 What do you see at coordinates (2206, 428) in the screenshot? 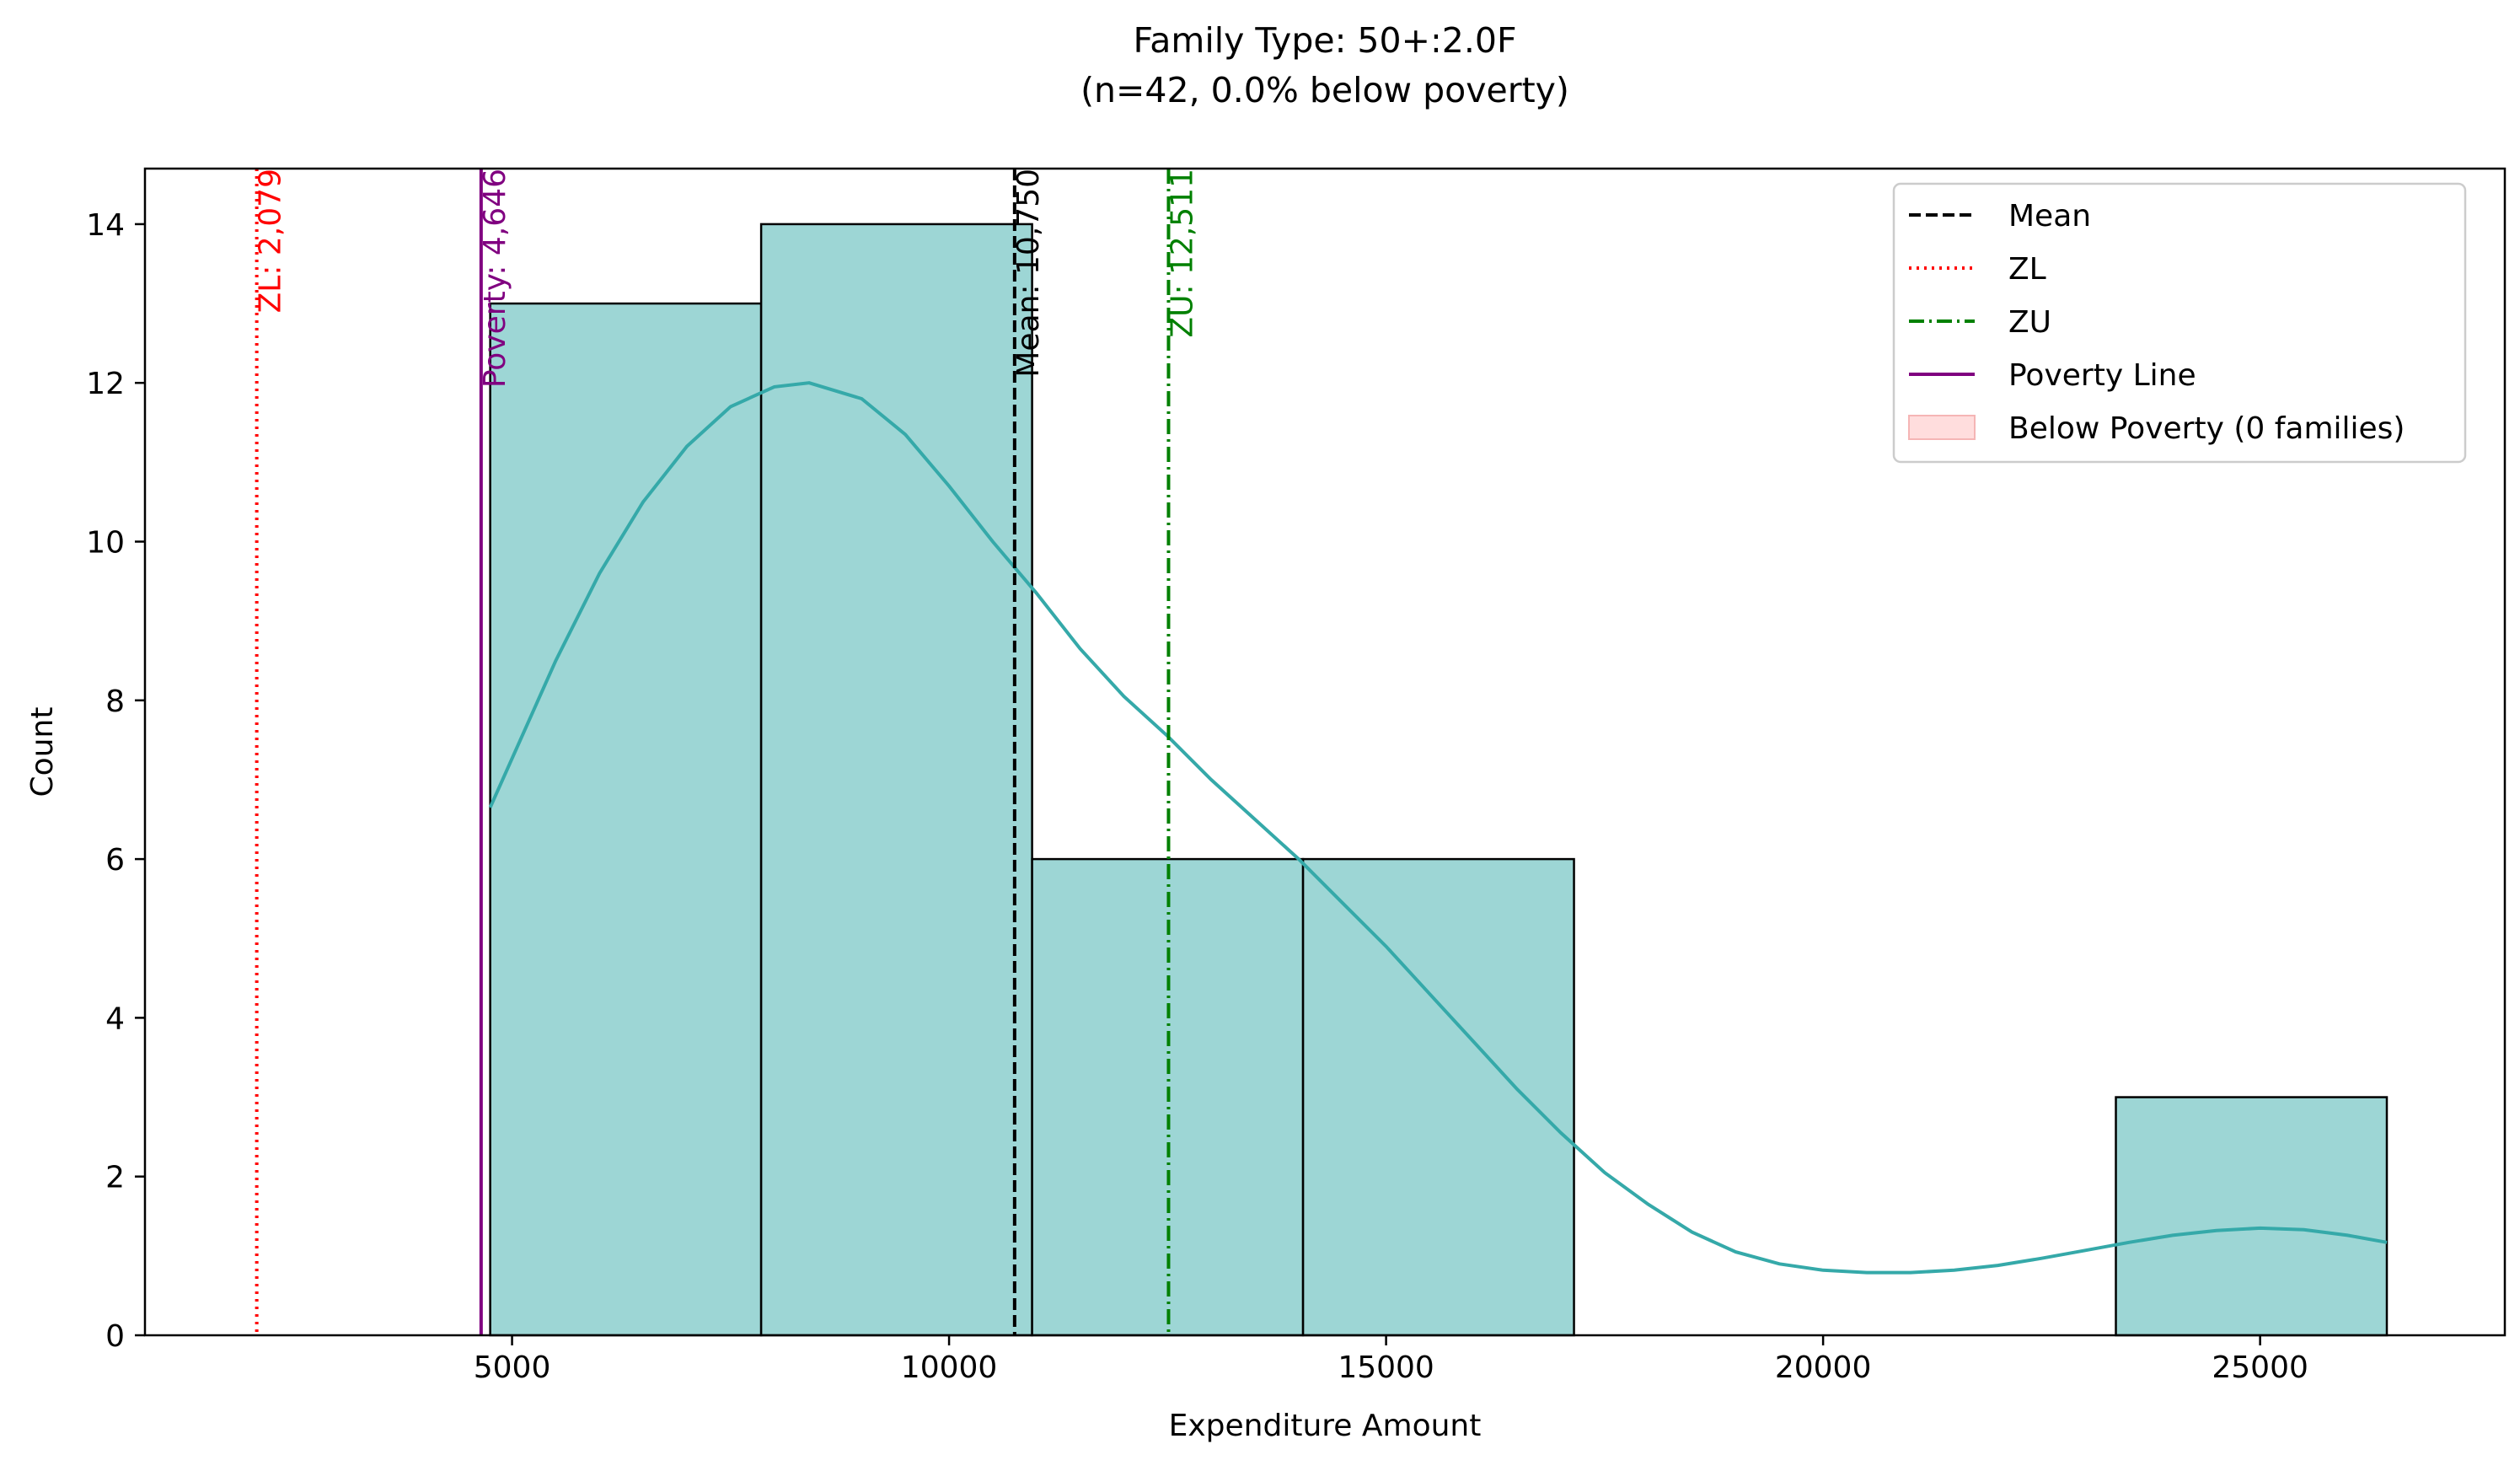
I see `legend-label-below-poverty-0-families: Below Poverty (0 families)` at bounding box center [2206, 428].